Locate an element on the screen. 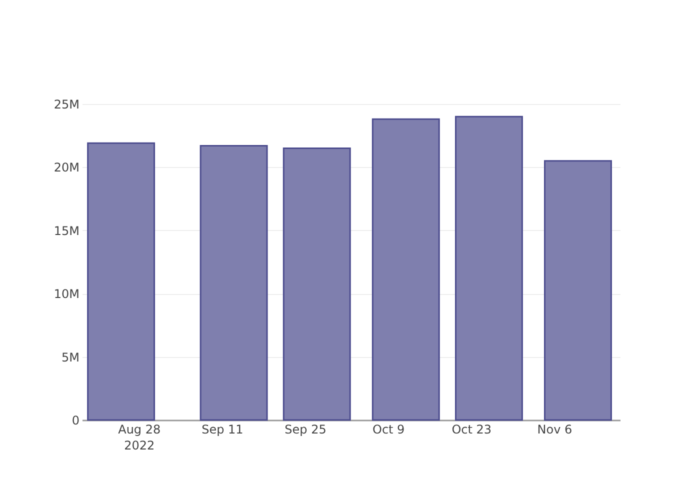  y-tick-label: 0 is located at coordinates (76, 421).